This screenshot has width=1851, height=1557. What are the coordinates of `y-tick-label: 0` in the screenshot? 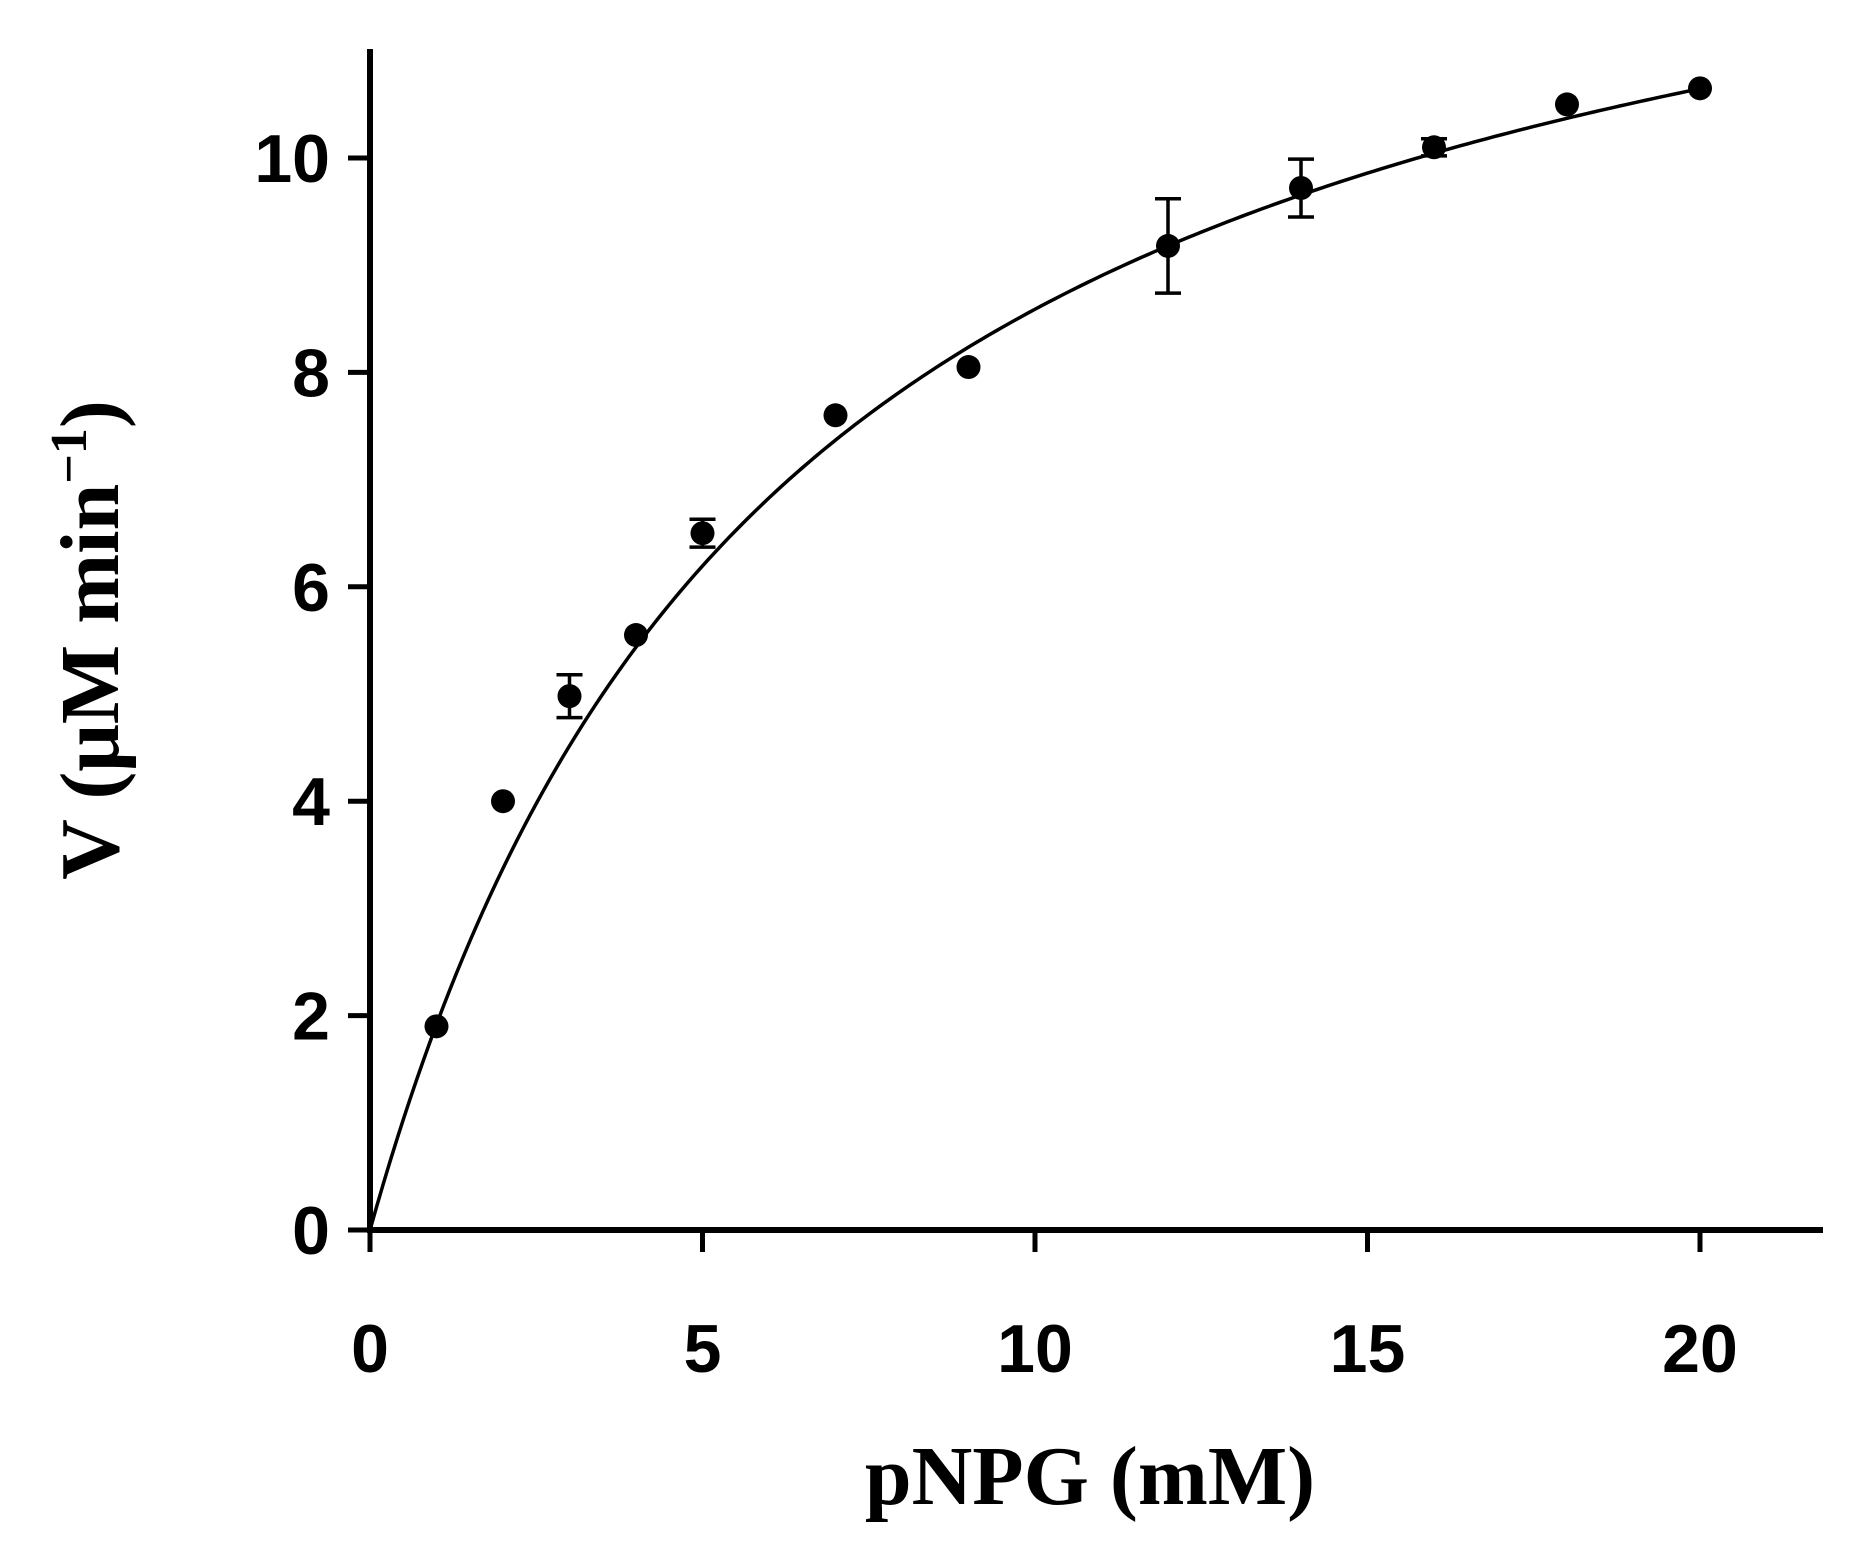 It's located at (311, 1231).